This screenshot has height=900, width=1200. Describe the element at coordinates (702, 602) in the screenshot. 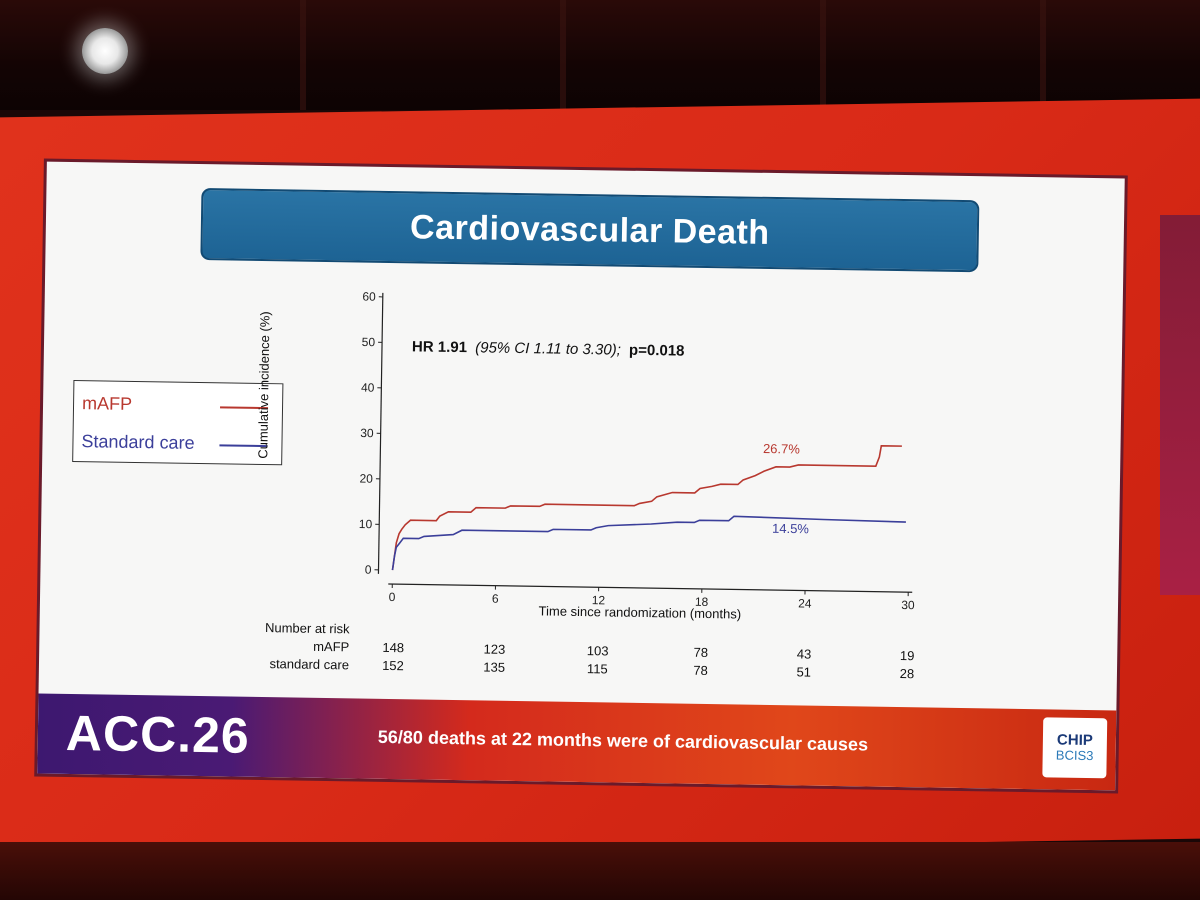

I see `x-tick-label: 18` at that location.